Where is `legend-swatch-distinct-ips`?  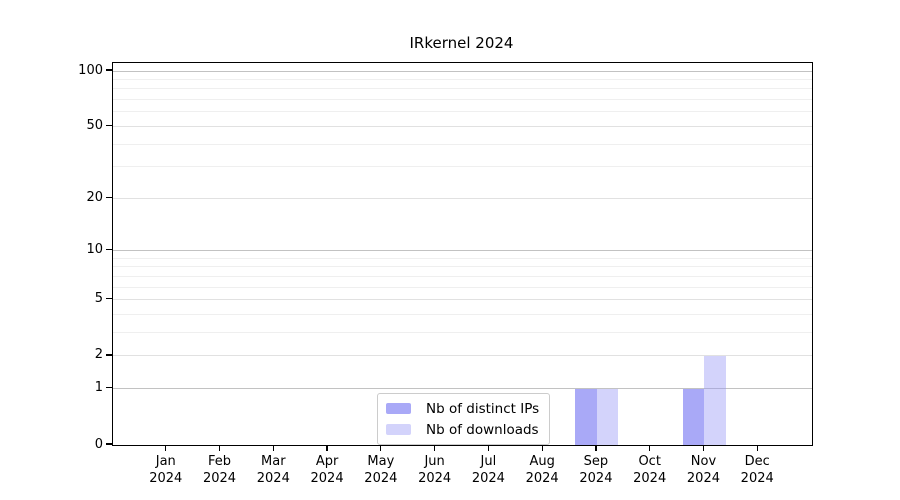
legend-swatch-distinct-ips is located at coordinates (398, 408).